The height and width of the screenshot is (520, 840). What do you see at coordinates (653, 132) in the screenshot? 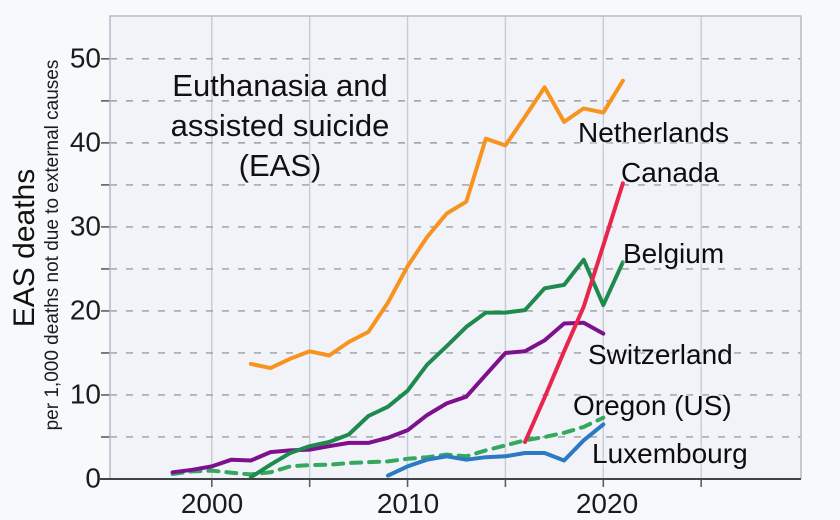
I see `series-label-netherlands: Netherlands` at bounding box center [653, 132].